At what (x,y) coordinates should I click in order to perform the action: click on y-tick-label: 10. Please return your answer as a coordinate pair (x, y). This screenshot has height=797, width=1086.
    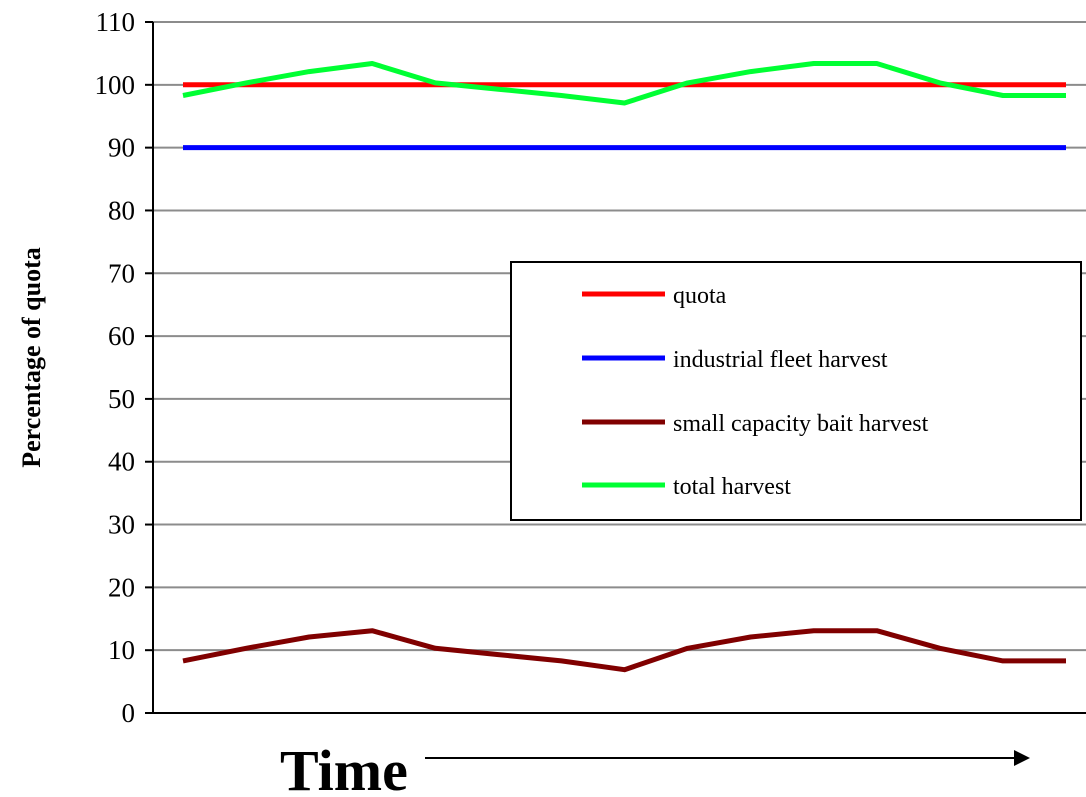
    Looking at the image, I should click on (121, 650).